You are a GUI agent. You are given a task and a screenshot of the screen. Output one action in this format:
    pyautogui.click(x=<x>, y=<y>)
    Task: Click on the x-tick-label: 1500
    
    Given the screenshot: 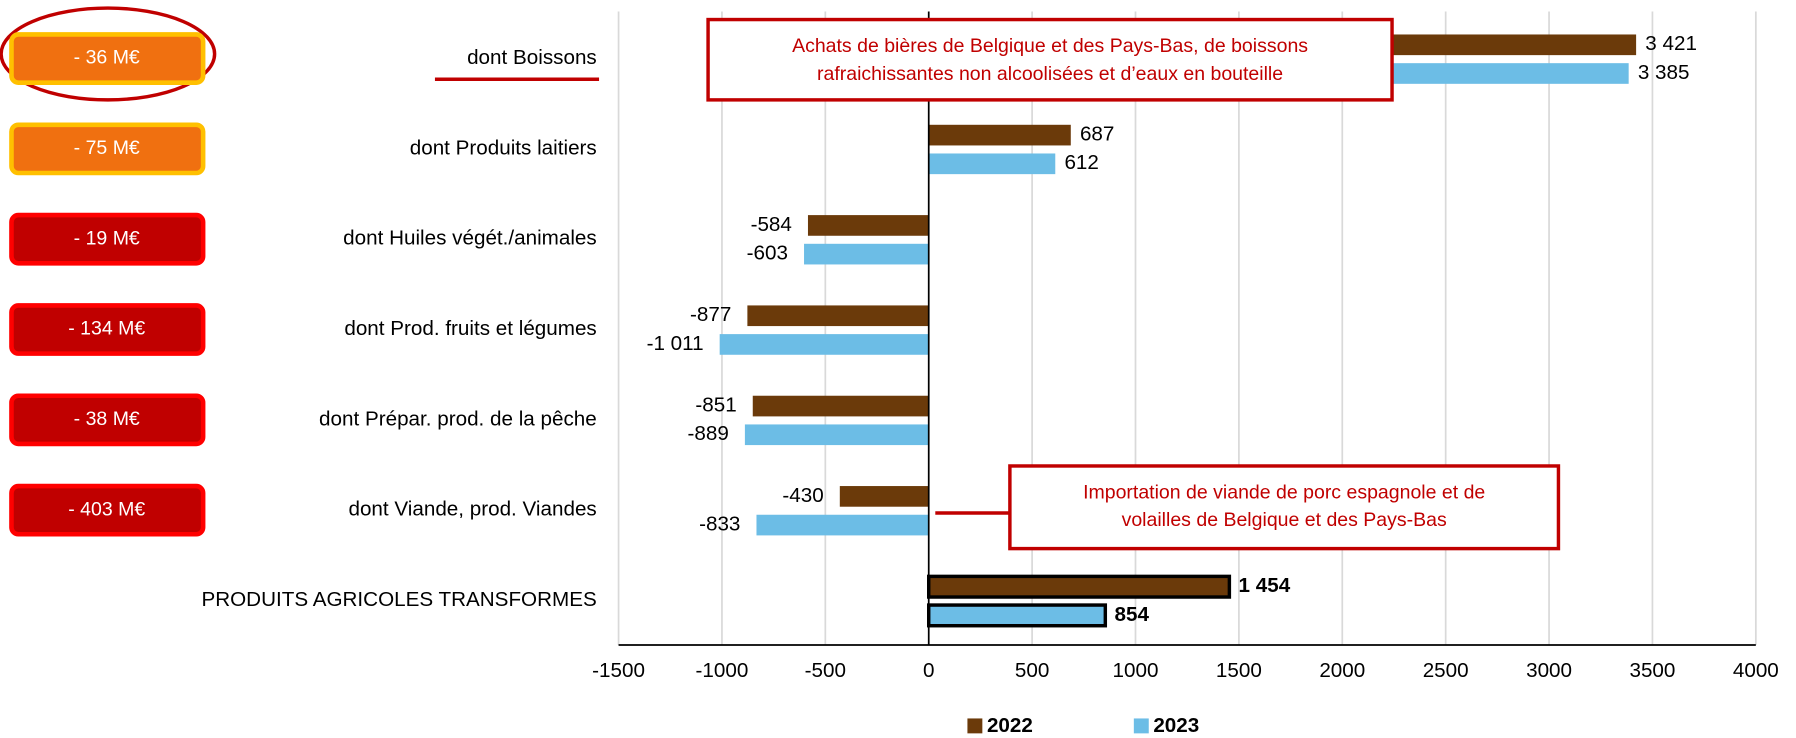 What is the action you would take?
    pyautogui.click(x=1239, y=670)
    